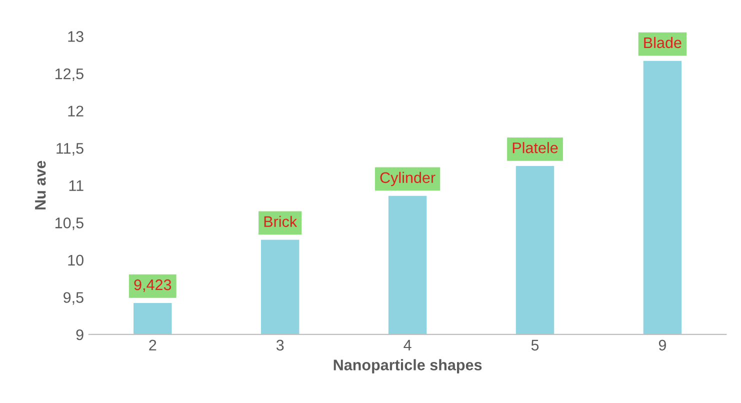 The width and height of the screenshot is (741, 403). Describe the element at coordinates (408, 366) in the screenshot. I see `x-axis-title: Nanoparticle shapes` at that location.